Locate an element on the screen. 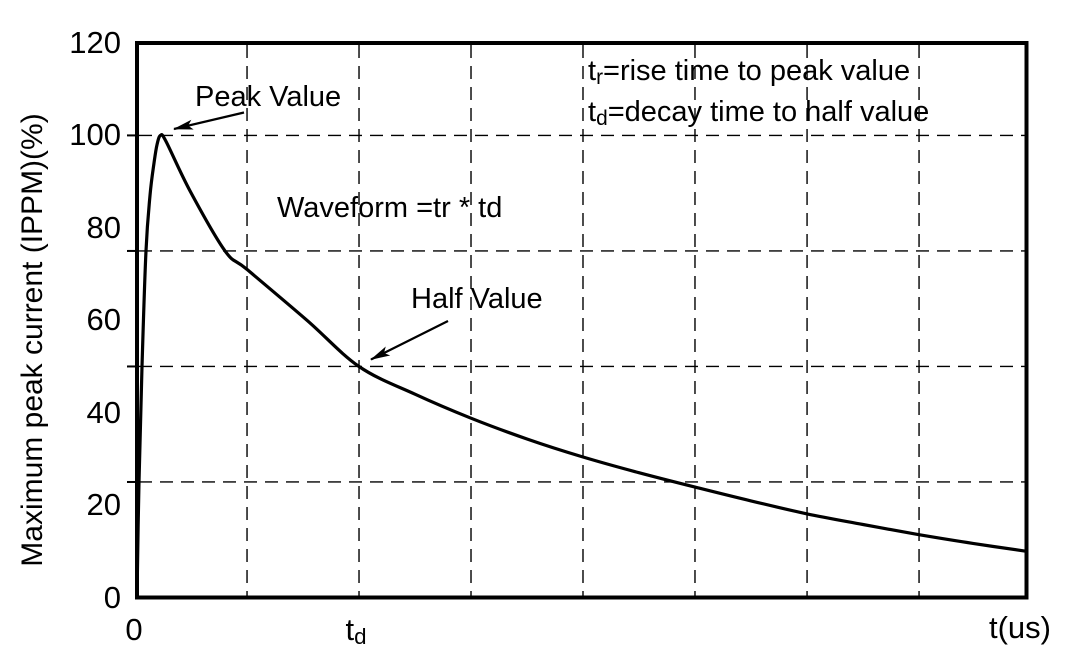 The image size is (1082, 663). peak-value-label: Peak Value is located at coordinates (268, 97).